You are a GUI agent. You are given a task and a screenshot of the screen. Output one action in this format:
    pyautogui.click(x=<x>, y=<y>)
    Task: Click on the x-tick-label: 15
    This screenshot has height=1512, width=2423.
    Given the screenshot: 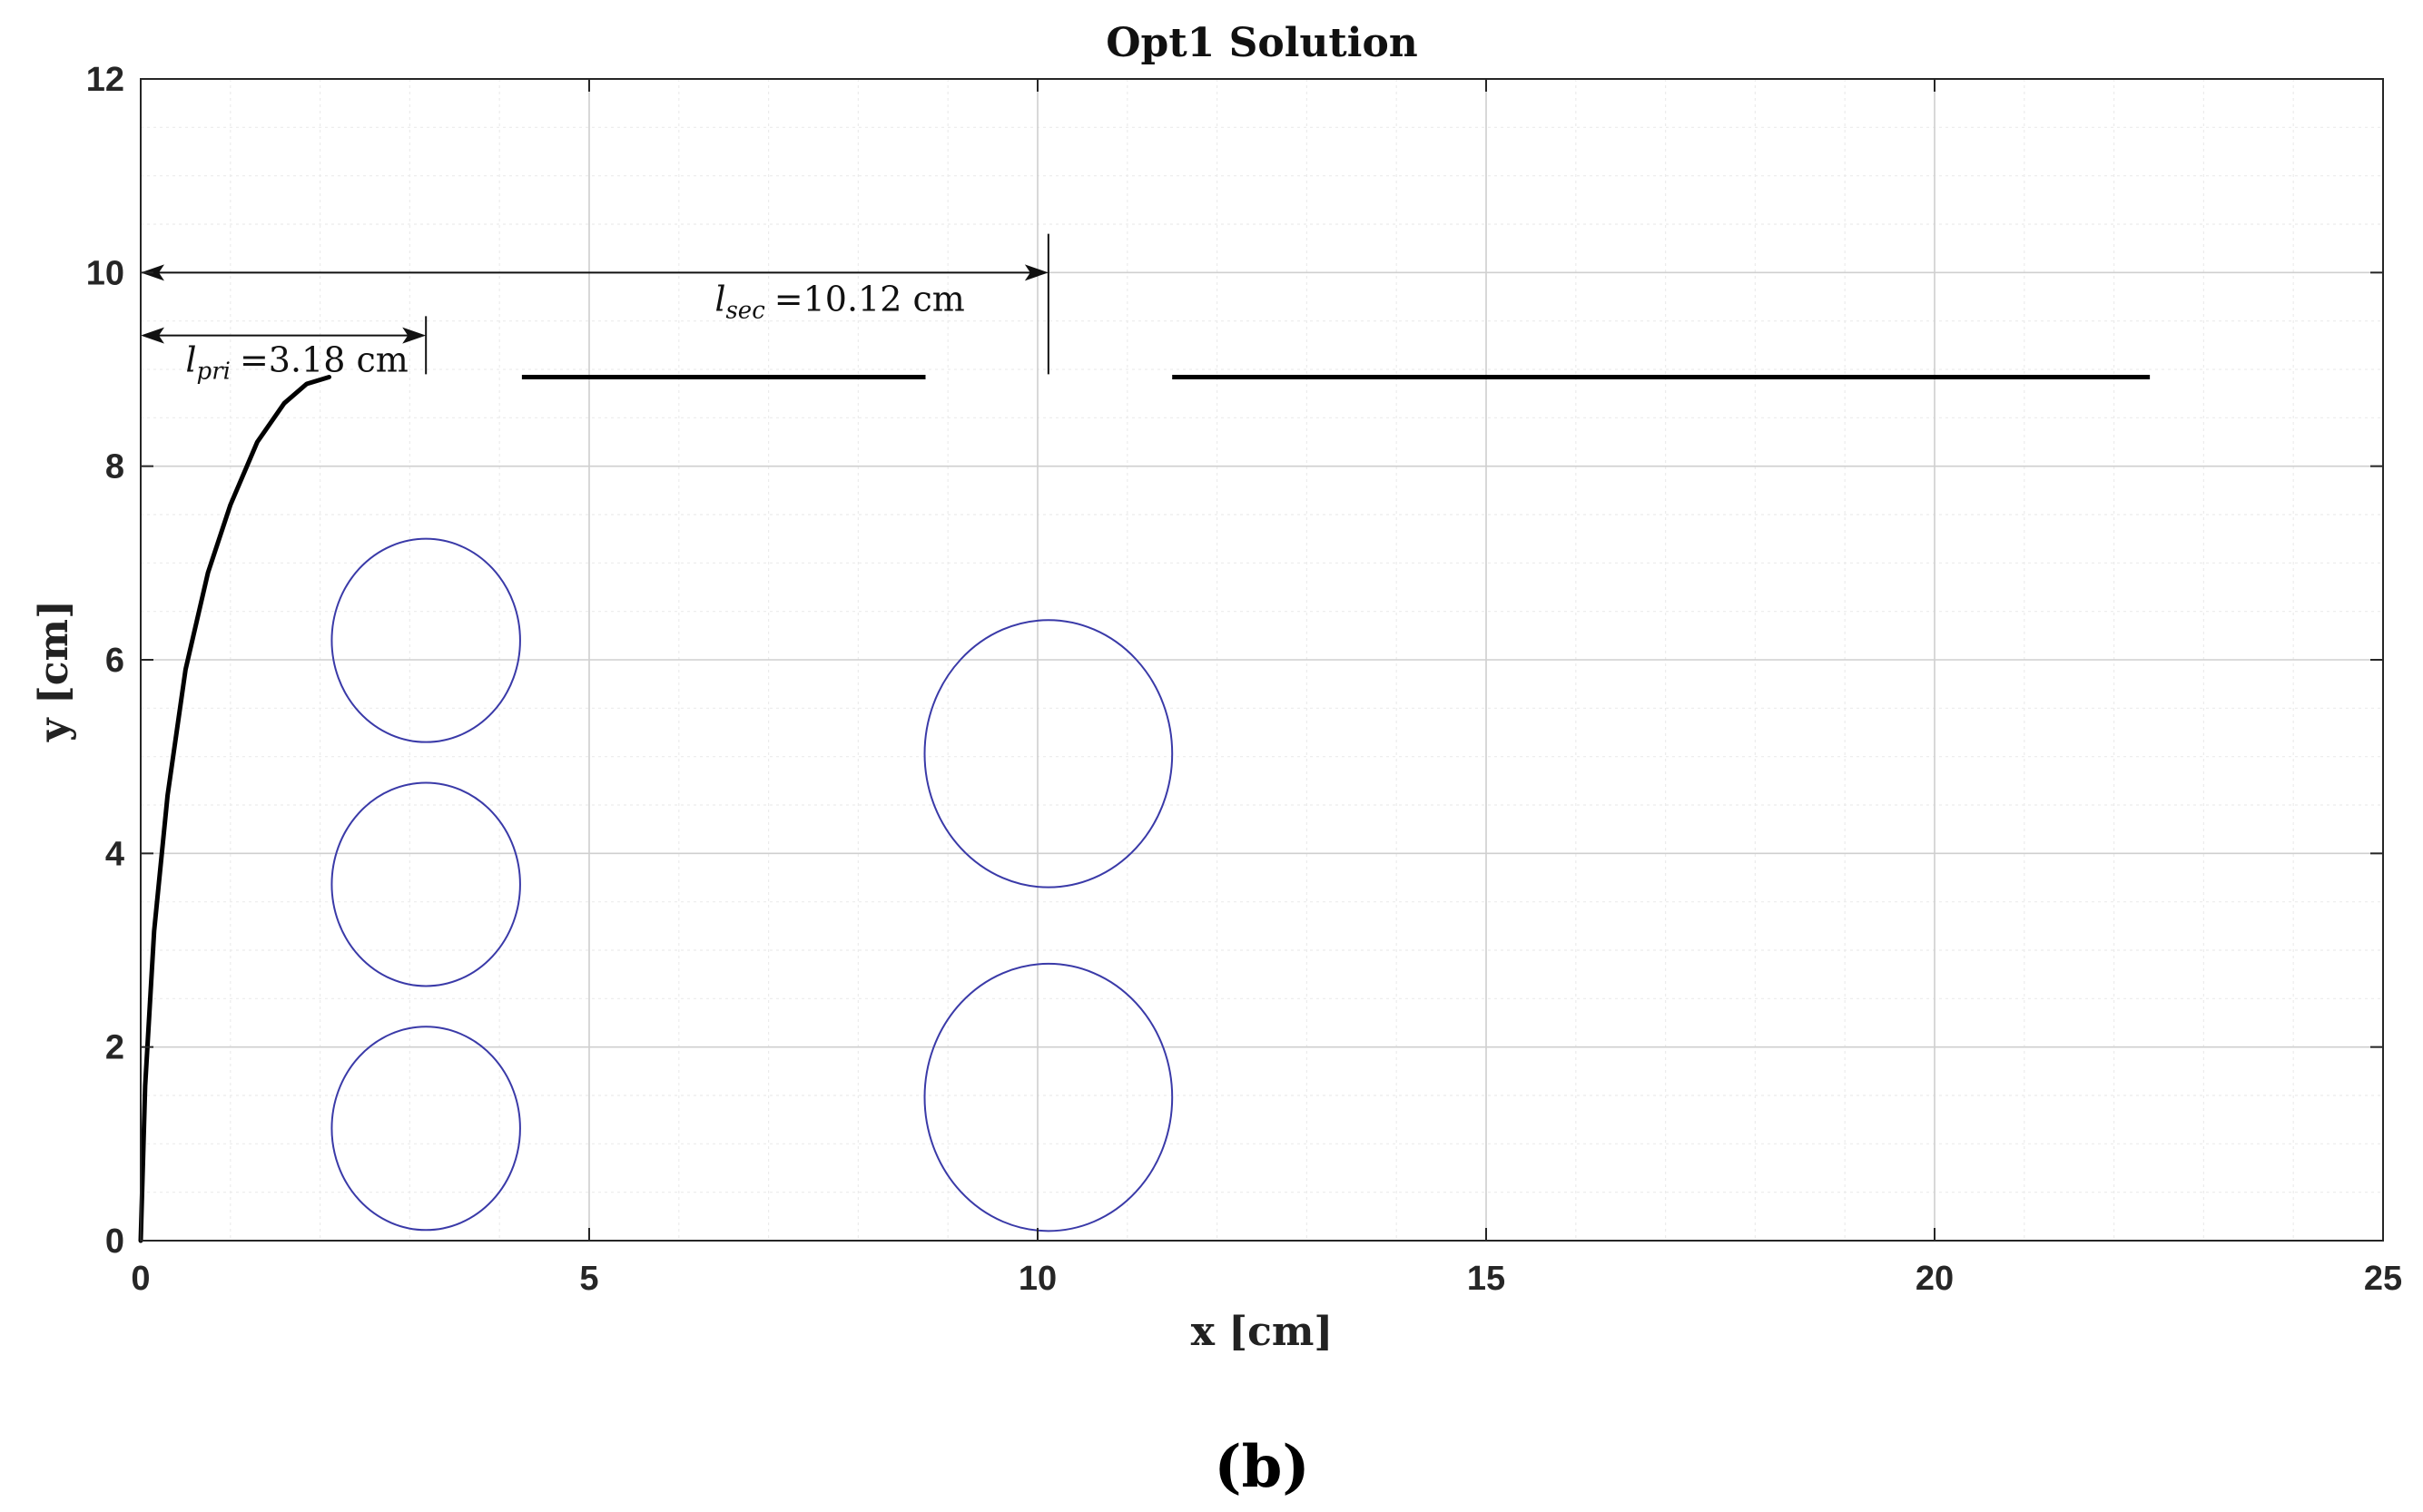 What is the action you would take?
    pyautogui.click(x=1486, y=1279)
    